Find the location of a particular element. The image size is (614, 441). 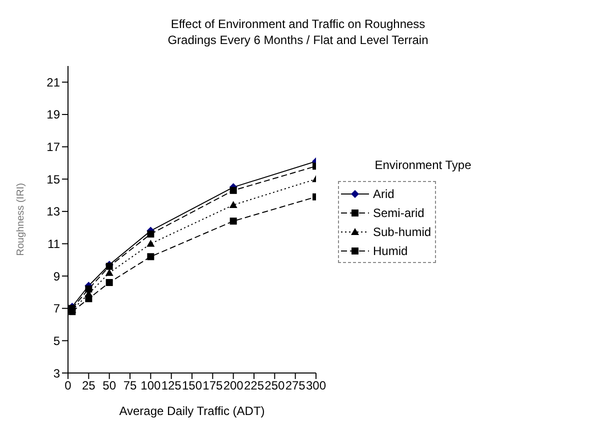

x-tick-label: 25 is located at coordinates (89, 385).